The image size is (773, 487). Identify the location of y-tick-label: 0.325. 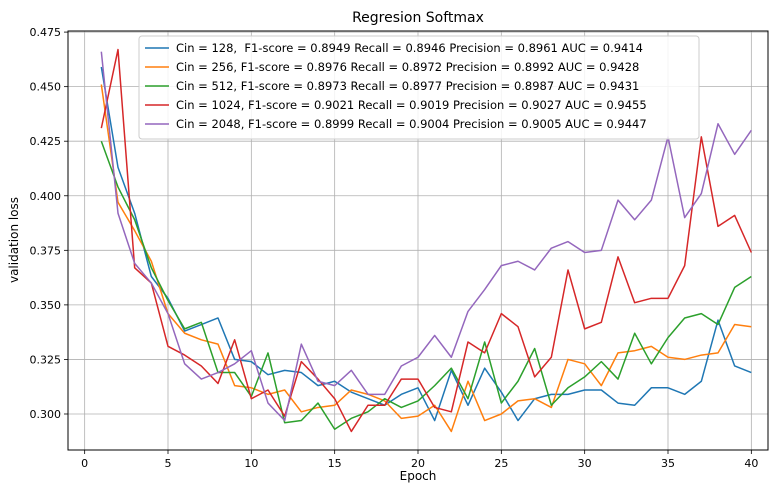
(46, 359).